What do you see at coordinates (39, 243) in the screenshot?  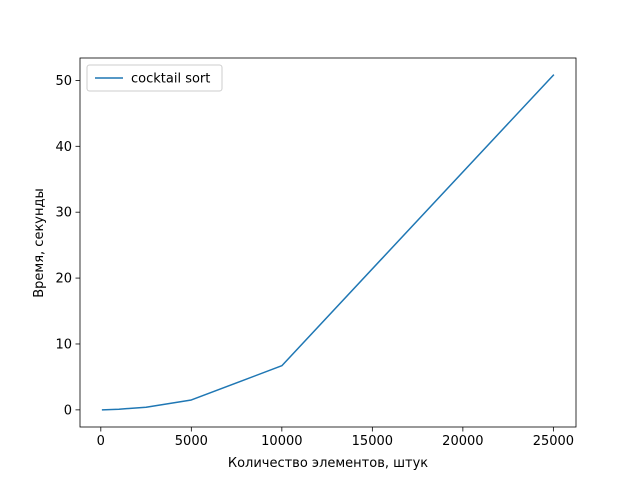 I see `y-axis-label: Время, секунды` at bounding box center [39, 243].